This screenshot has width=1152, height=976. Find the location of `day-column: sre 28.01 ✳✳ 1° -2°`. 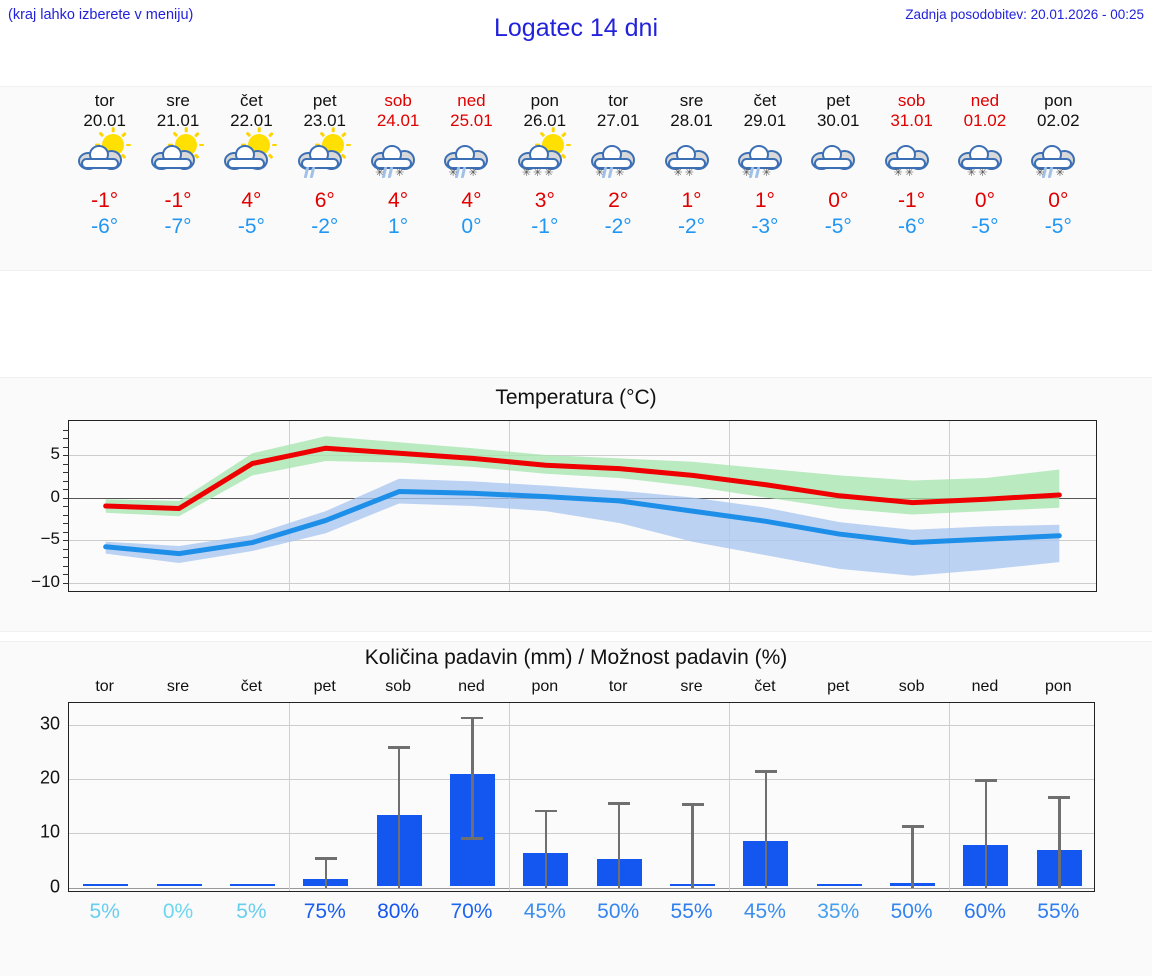

day-column: sre 28.01 ✳✳ 1° -2° is located at coordinates (692, 163).